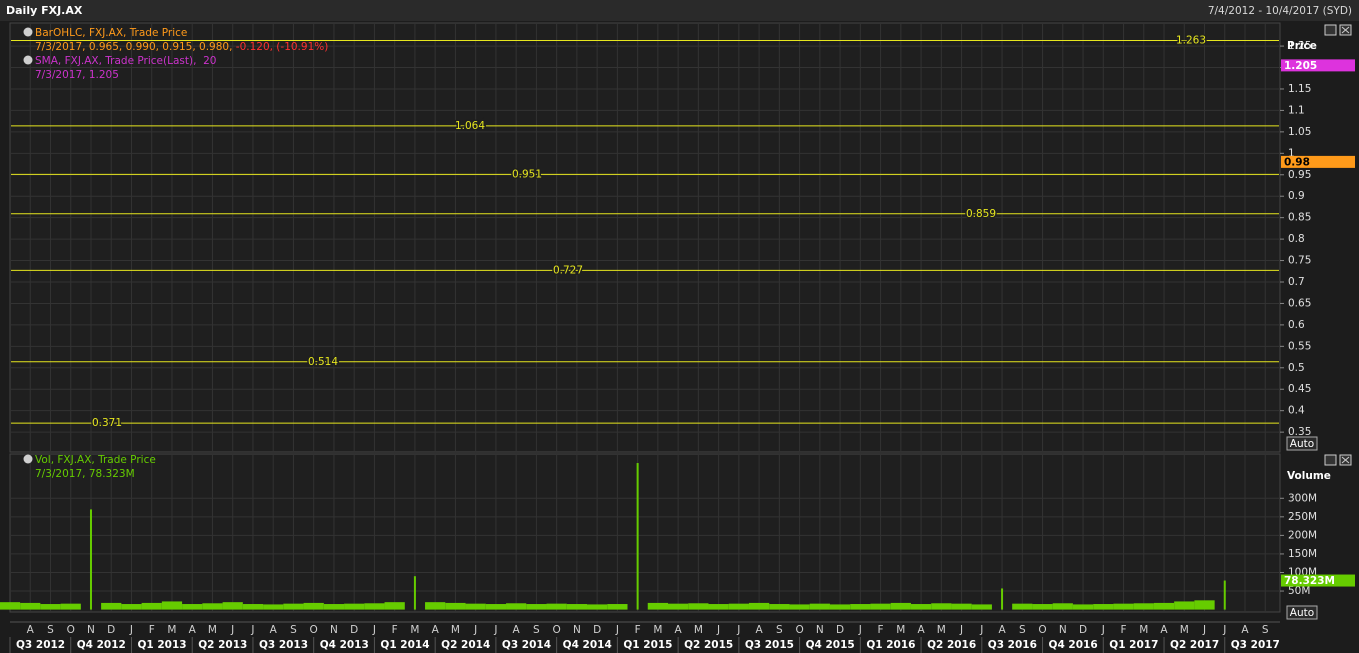  I want to click on quarter-label: Q1 2013, so click(161, 645).